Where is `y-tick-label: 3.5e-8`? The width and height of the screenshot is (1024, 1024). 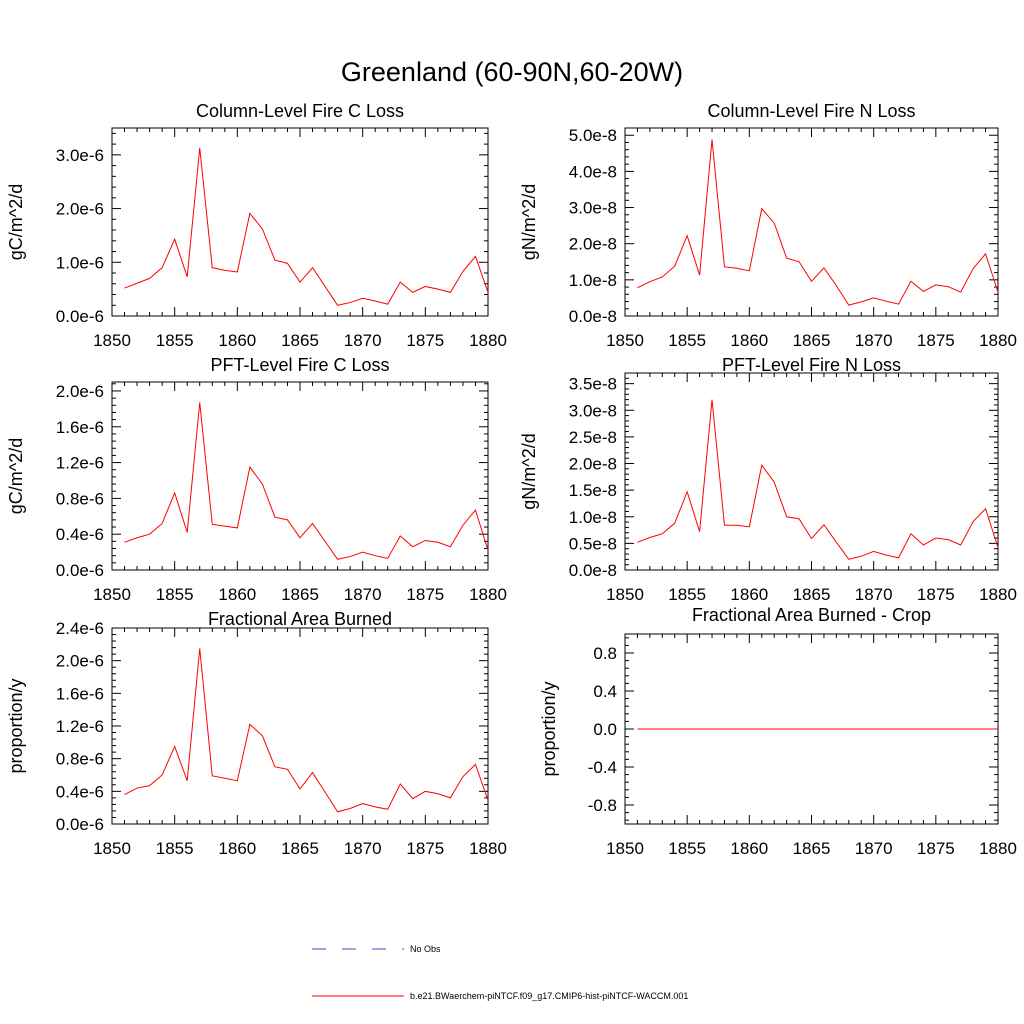 y-tick-label: 3.5e-8 is located at coordinates (593, 384).